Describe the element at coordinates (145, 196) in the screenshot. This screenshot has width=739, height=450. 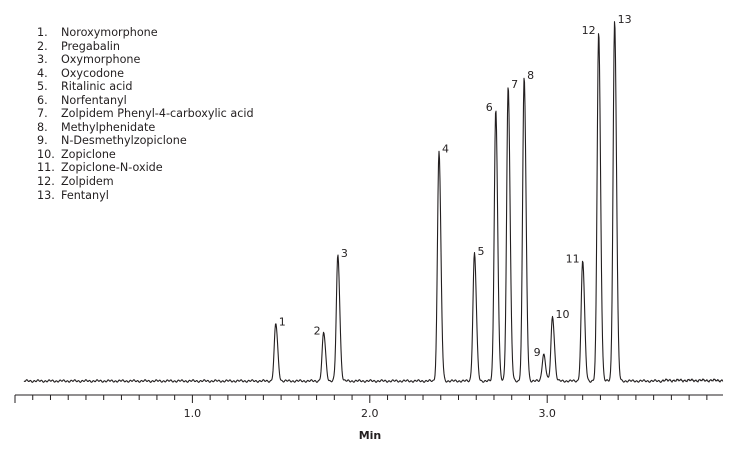
I see `legend-item: 13. Fentanyl` at that location.